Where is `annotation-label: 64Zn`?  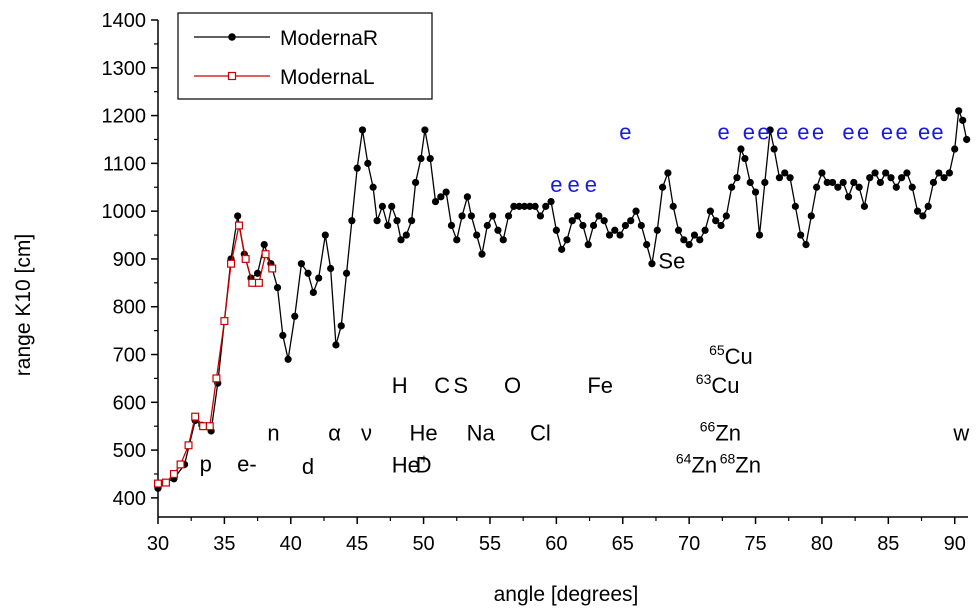 annotation-label: 64Zn is located at coordinates (696, 464).